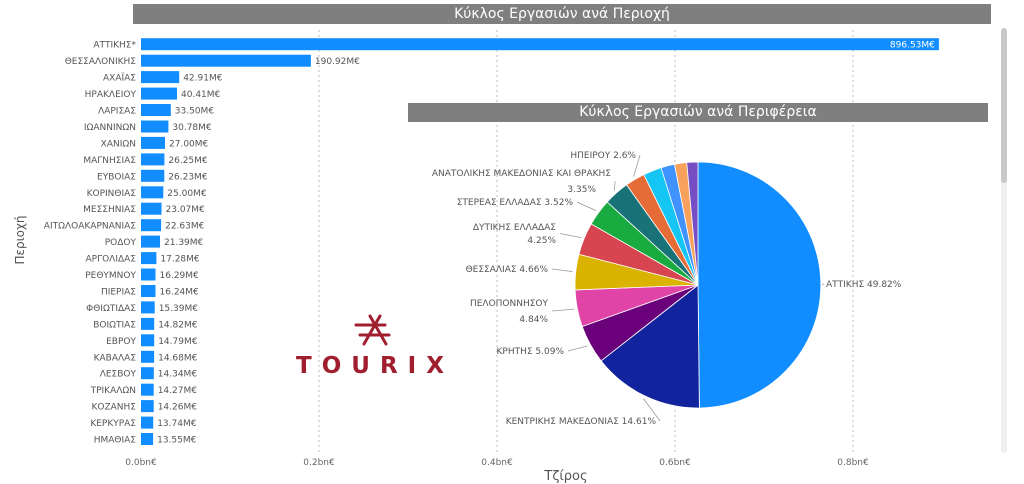  Describe the element at coordinates (531, 352) in the screenshot. I see `pie-slice-label: ΚΡΗΤΗΣ 5.09%` at that location.